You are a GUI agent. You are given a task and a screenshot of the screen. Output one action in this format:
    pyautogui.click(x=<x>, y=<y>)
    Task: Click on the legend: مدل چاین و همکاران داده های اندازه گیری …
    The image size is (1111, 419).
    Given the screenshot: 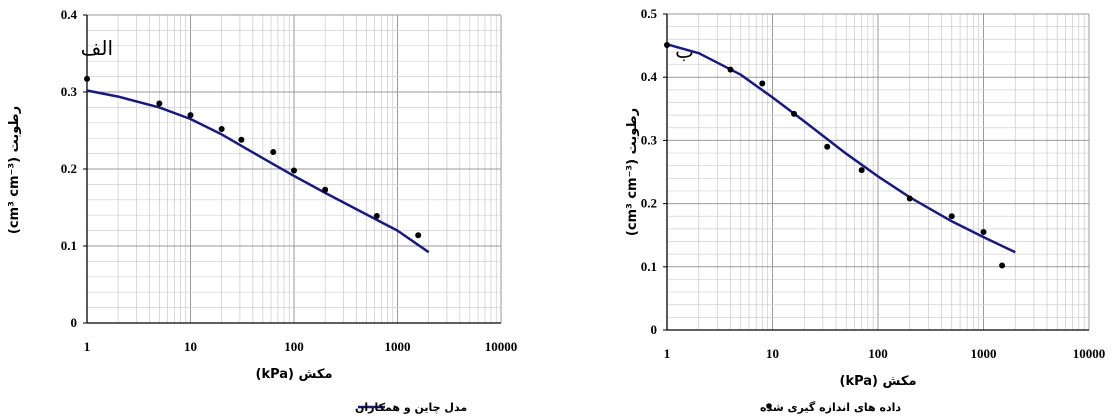 What is the action you would take?
    pyautogui.click(x=628, y=407)
    